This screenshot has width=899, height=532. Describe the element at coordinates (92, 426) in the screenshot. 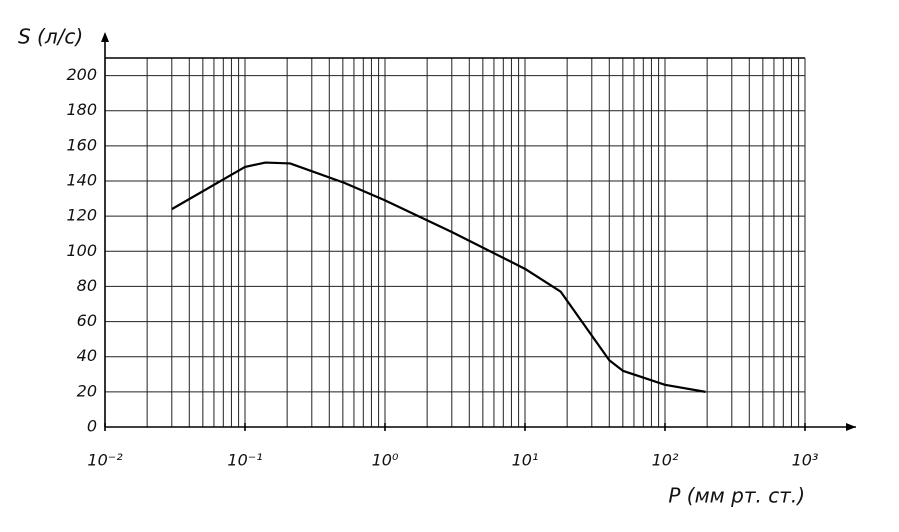

I see `y-tick-label: 0` at that location.